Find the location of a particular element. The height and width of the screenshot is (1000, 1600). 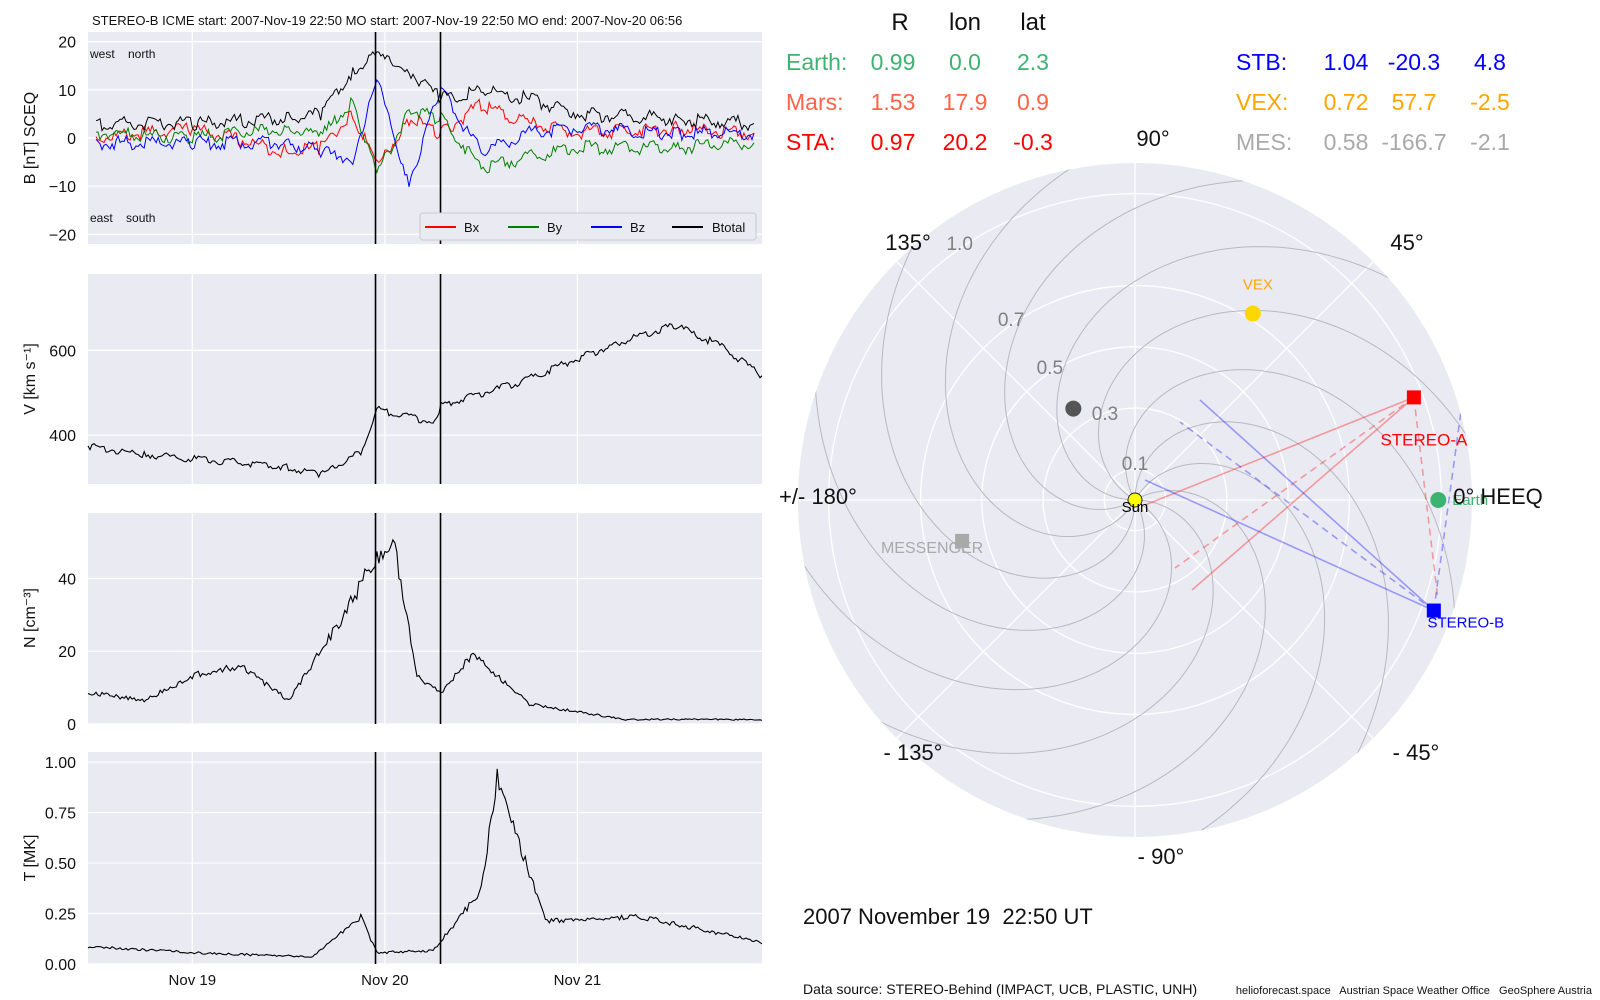

series-line-n is located at coordinates (425, 629).